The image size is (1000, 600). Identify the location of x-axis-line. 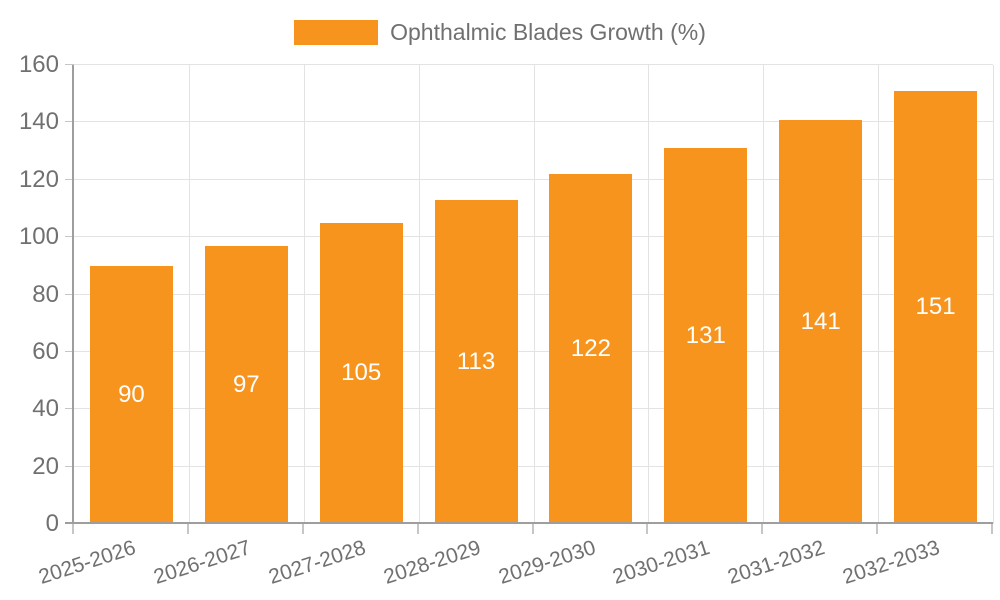
(529, 523).